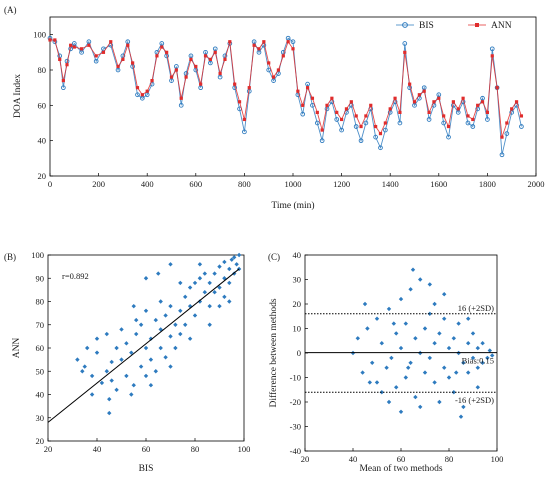 The width and height of the screenshot is (550, 488). I want to click on x-tick-label: 100, so click(244, 449).